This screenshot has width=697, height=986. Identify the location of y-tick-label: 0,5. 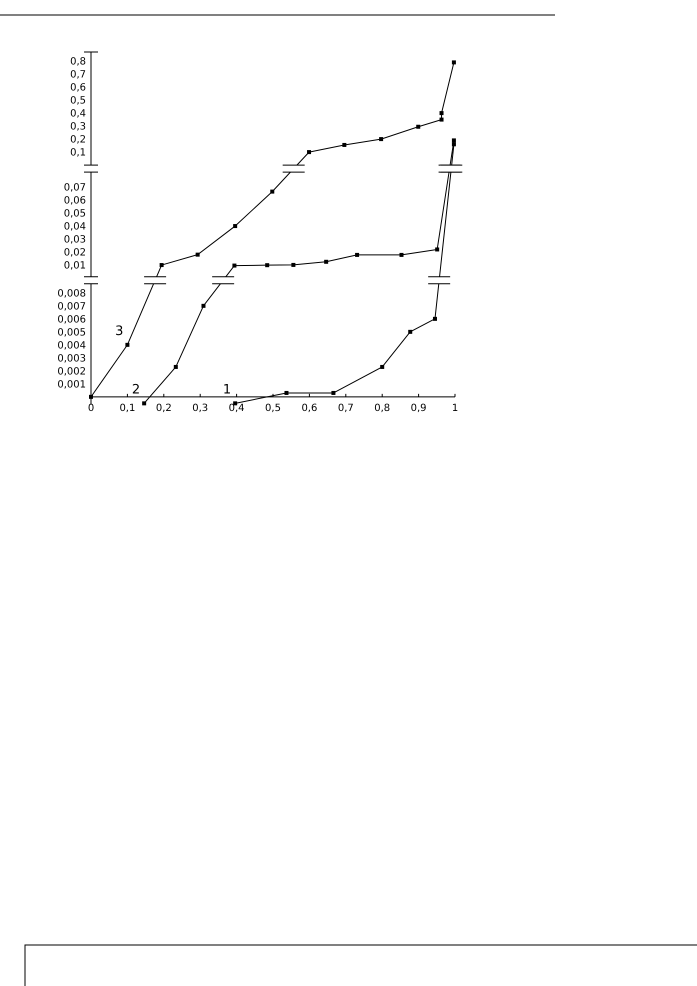
(78, 101).